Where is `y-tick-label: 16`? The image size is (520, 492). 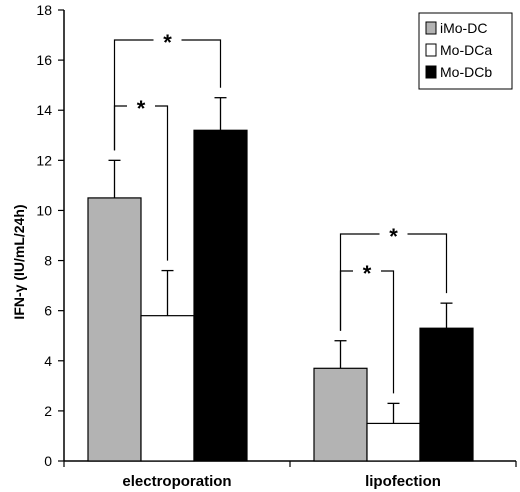 y-tick-label: 16 is located at coordinates (44, 60).